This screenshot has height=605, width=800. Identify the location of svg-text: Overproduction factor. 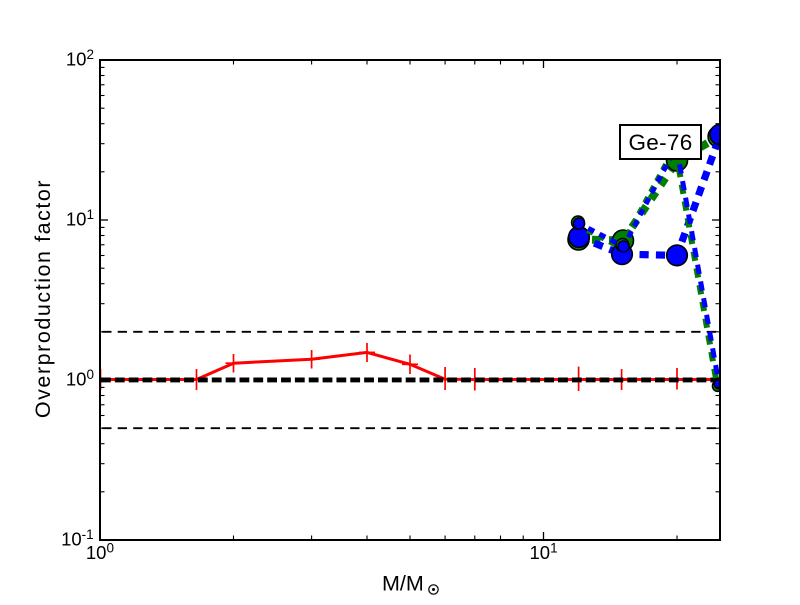
(43, 298).